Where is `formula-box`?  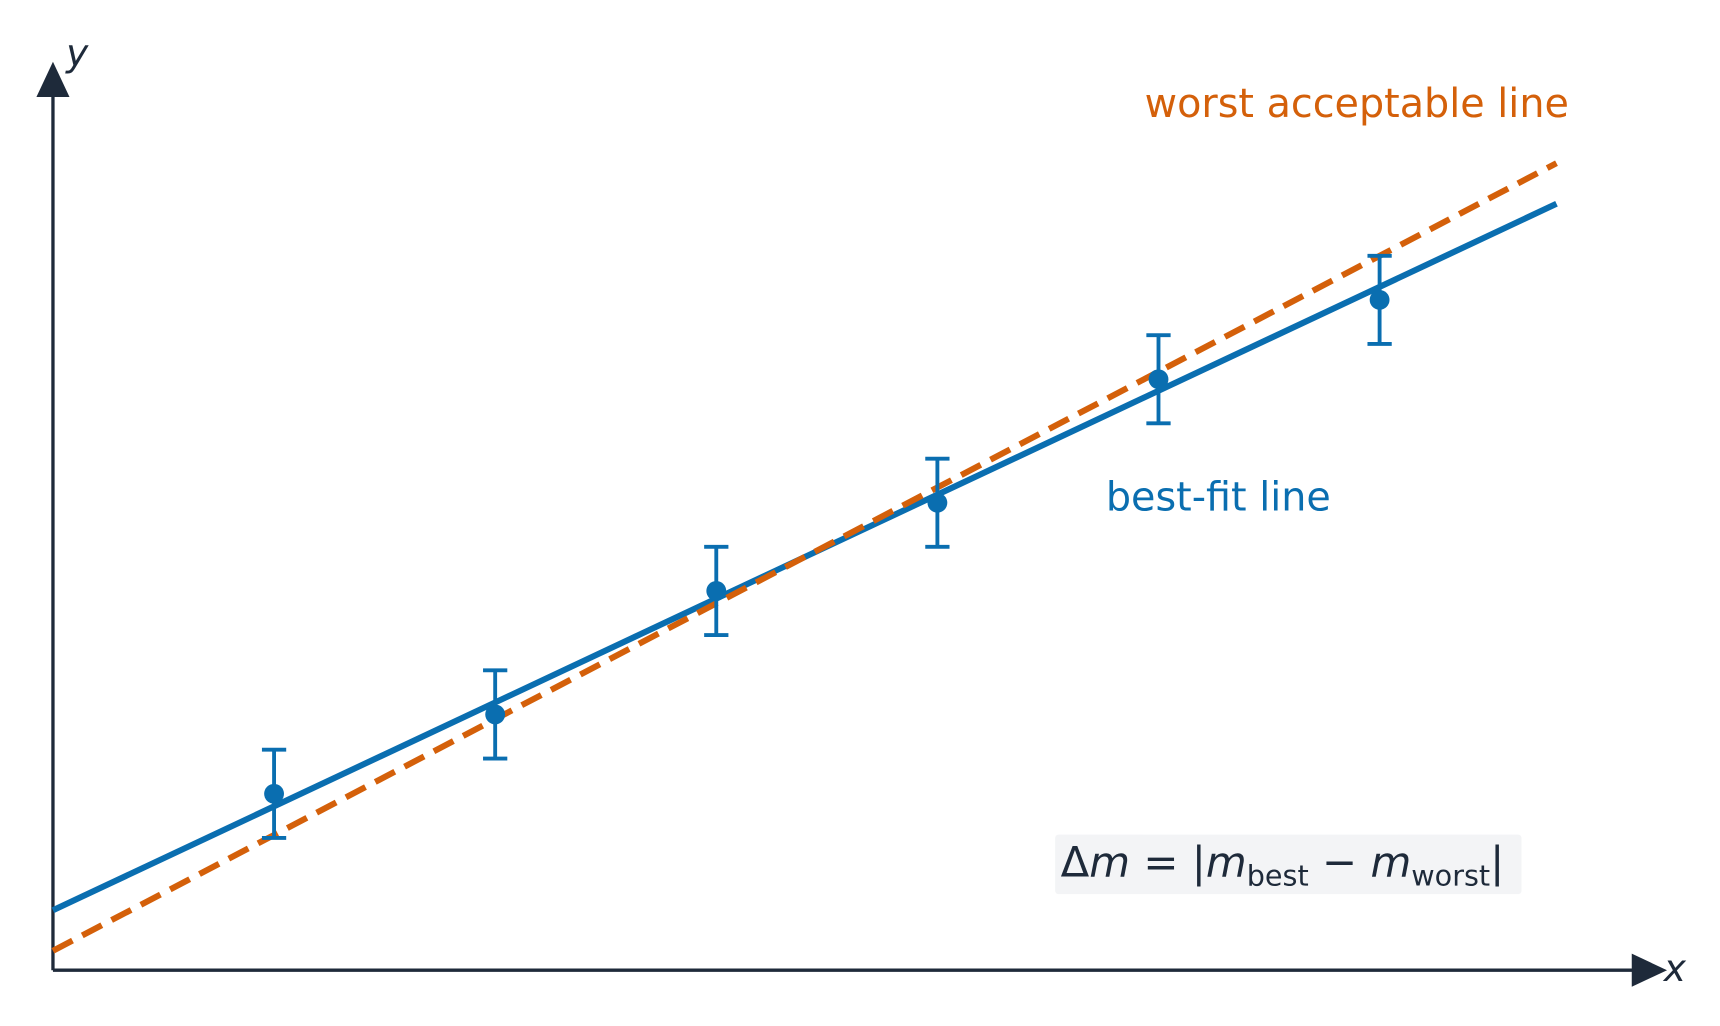
formula-box is located at coordinates (1288, 864).